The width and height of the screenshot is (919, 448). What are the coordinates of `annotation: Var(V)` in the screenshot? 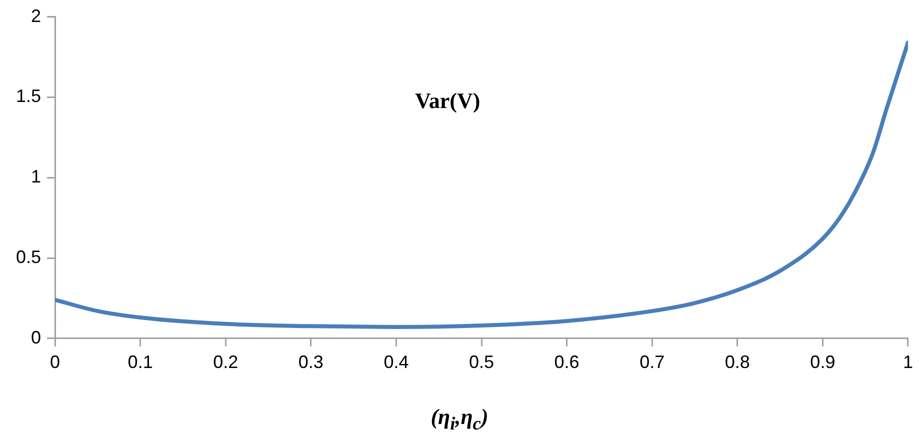 It's located at (447, 101).